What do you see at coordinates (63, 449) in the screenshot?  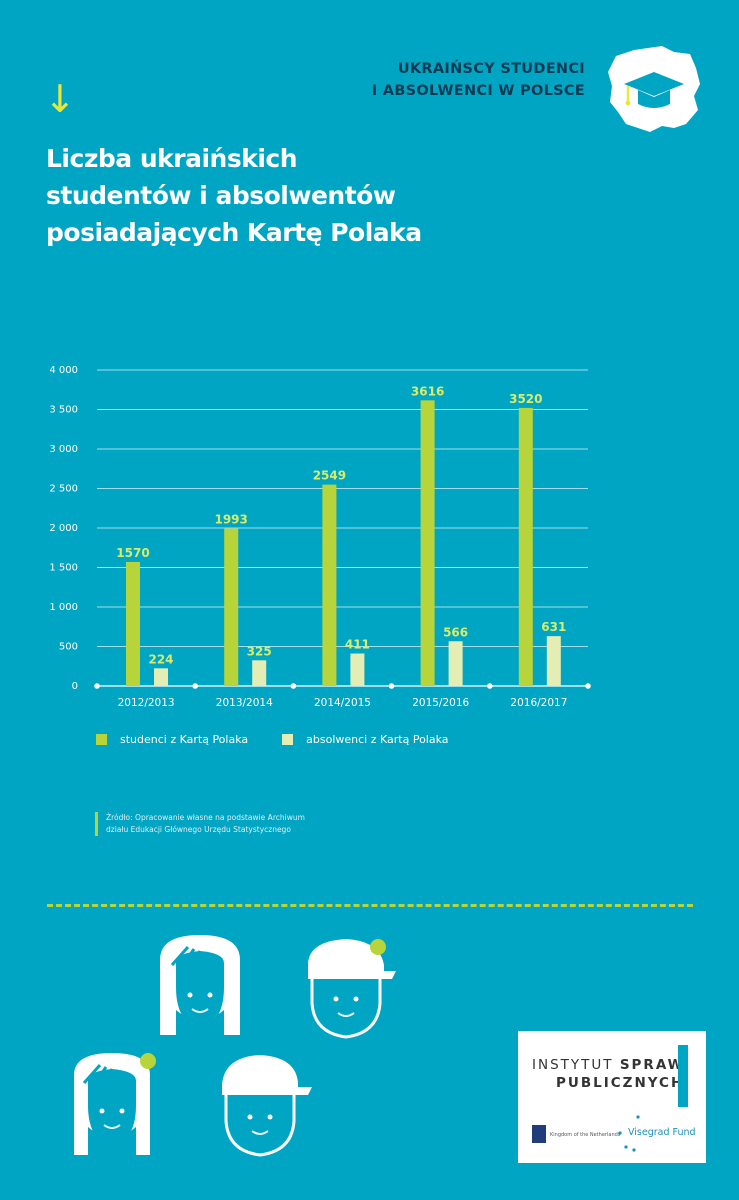 I see `y-tick-label: 3 000` at bounding box center [63, 449].